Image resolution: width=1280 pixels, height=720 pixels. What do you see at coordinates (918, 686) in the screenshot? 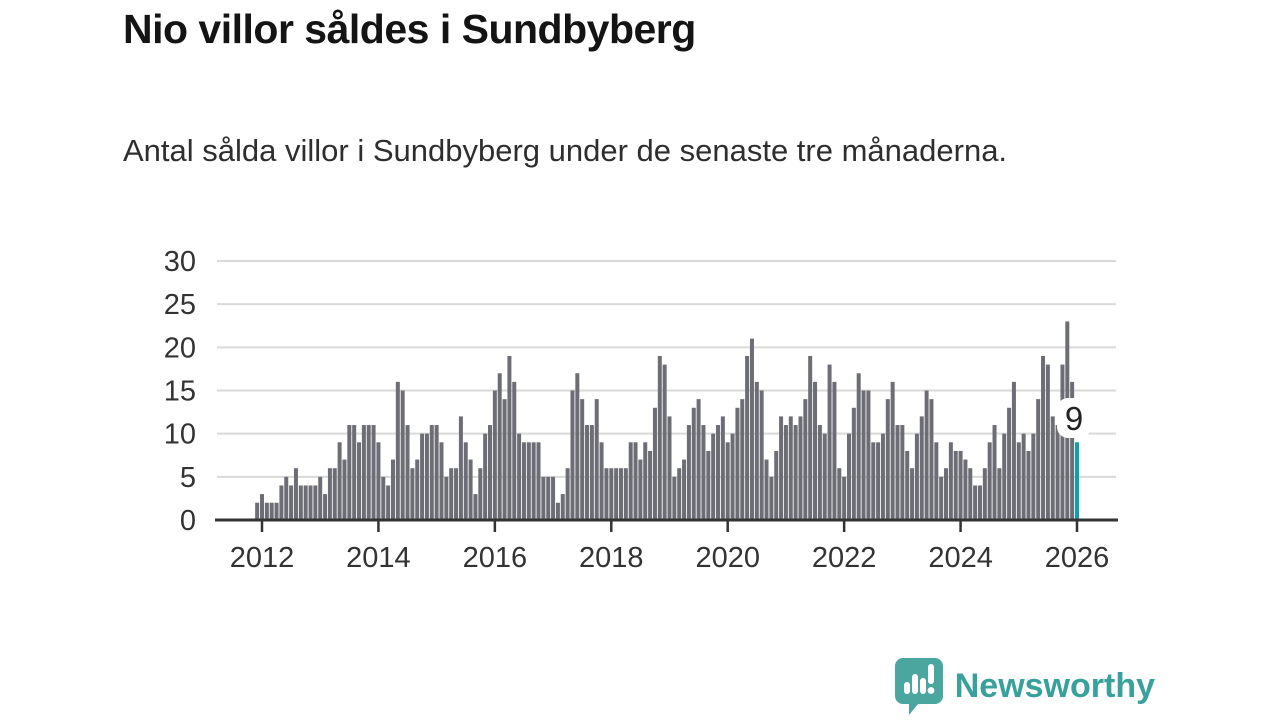
I see `speech-bubble-shape` at bounding box center [918, 686].